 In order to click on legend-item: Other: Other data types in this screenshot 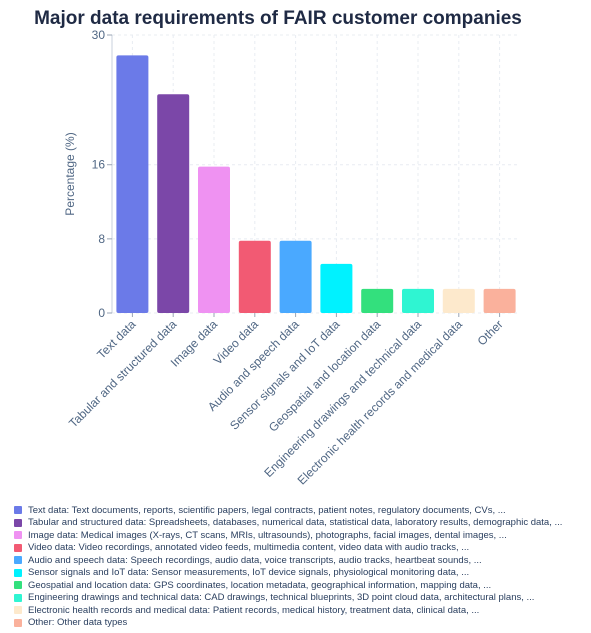, I will do `click(300, 623)`.